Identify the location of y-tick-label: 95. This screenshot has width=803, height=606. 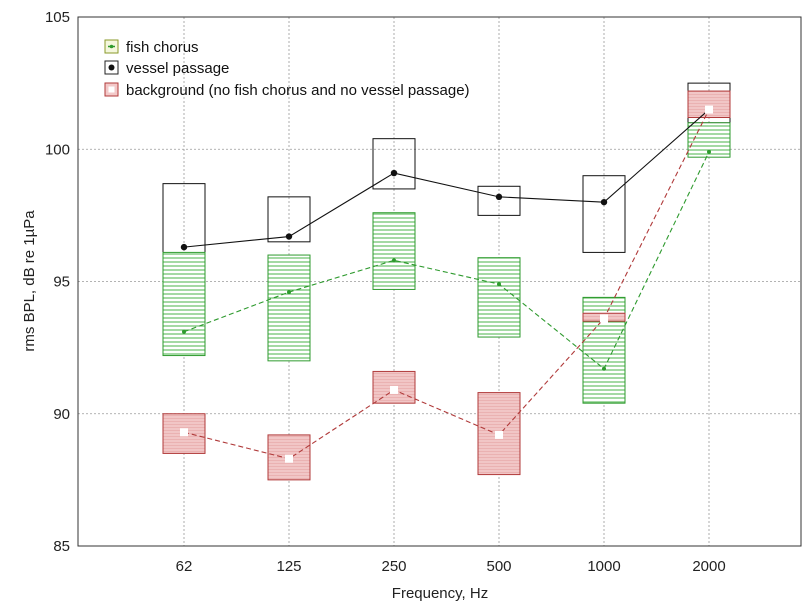
(61, 282).